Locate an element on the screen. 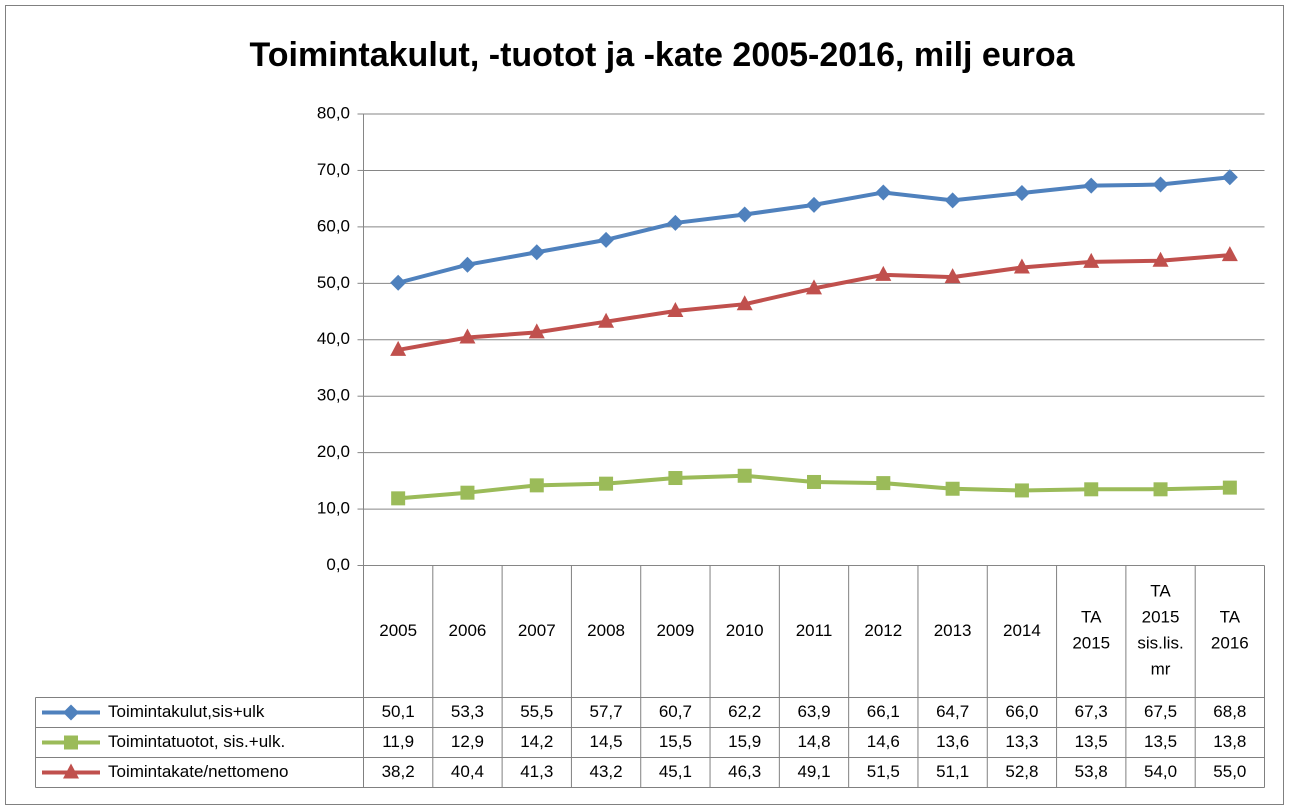 The image size is (1290, 810). data-label: 68,8 is located at coordinates (1229, 711).